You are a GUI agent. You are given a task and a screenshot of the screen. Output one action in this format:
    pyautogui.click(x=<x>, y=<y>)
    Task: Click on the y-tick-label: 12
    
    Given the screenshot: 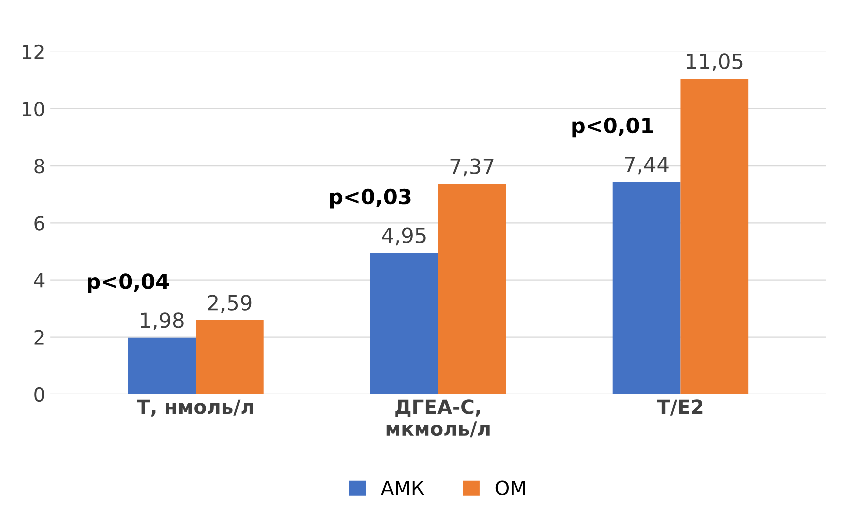 What is the action you would take?
    pyautogui.click(x=33, y=52)
    